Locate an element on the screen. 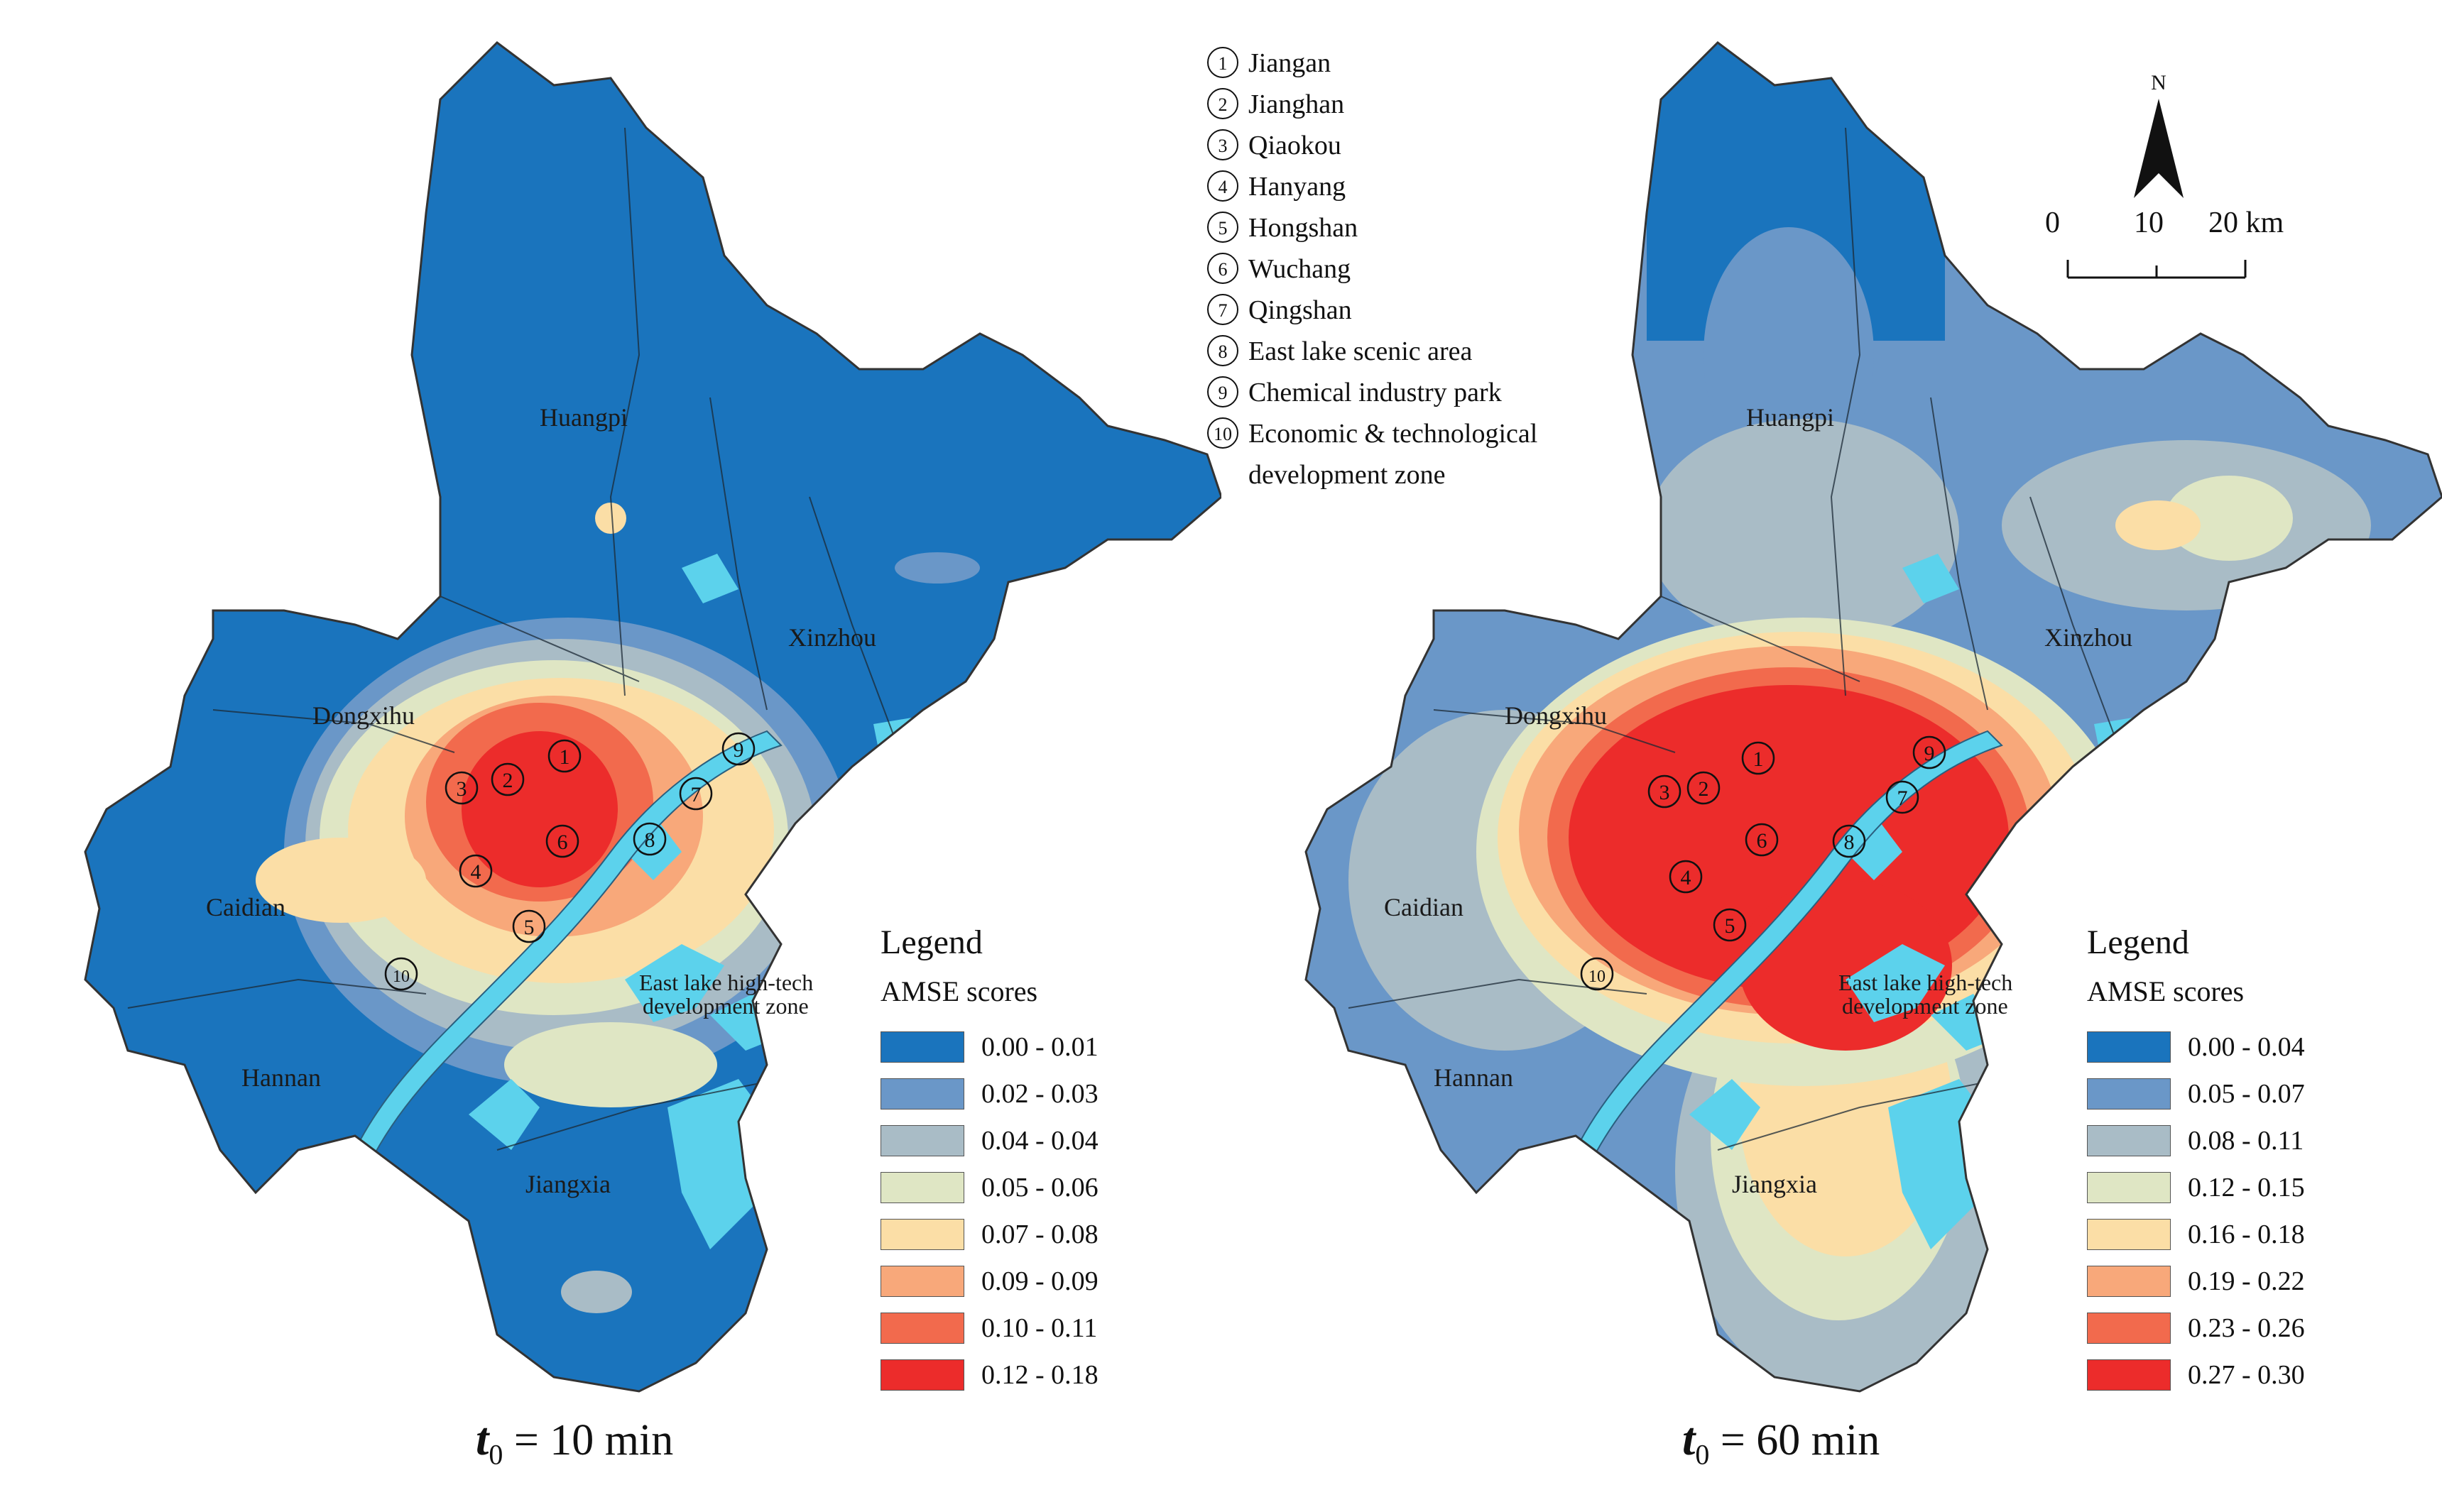  left-district-markers: 1 2 3 4 5 6 7 8 9 10 is located at coordinates (570, 862).